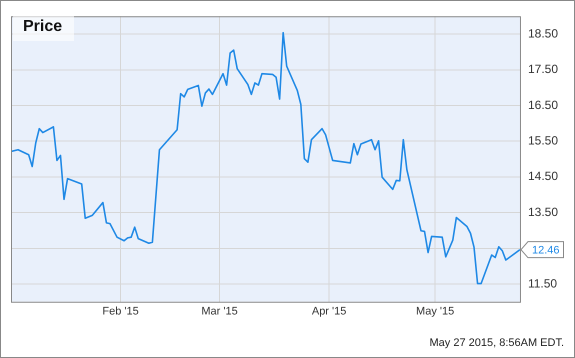 The image size is (575, 358). Describe the element at coordinates (543, 69) in the screenshot. I see `y-tick-label: 17.50` at that location.